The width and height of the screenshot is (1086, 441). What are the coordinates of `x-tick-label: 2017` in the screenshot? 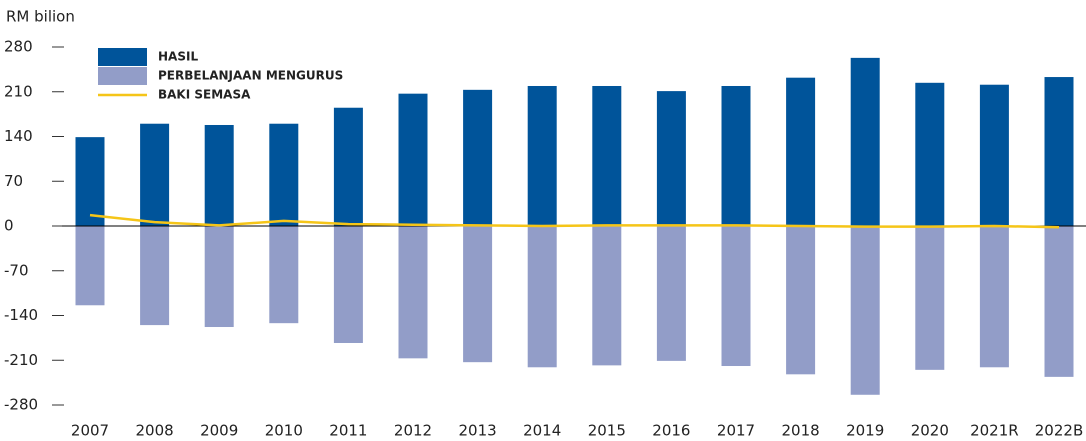 It's located at (736, 431).